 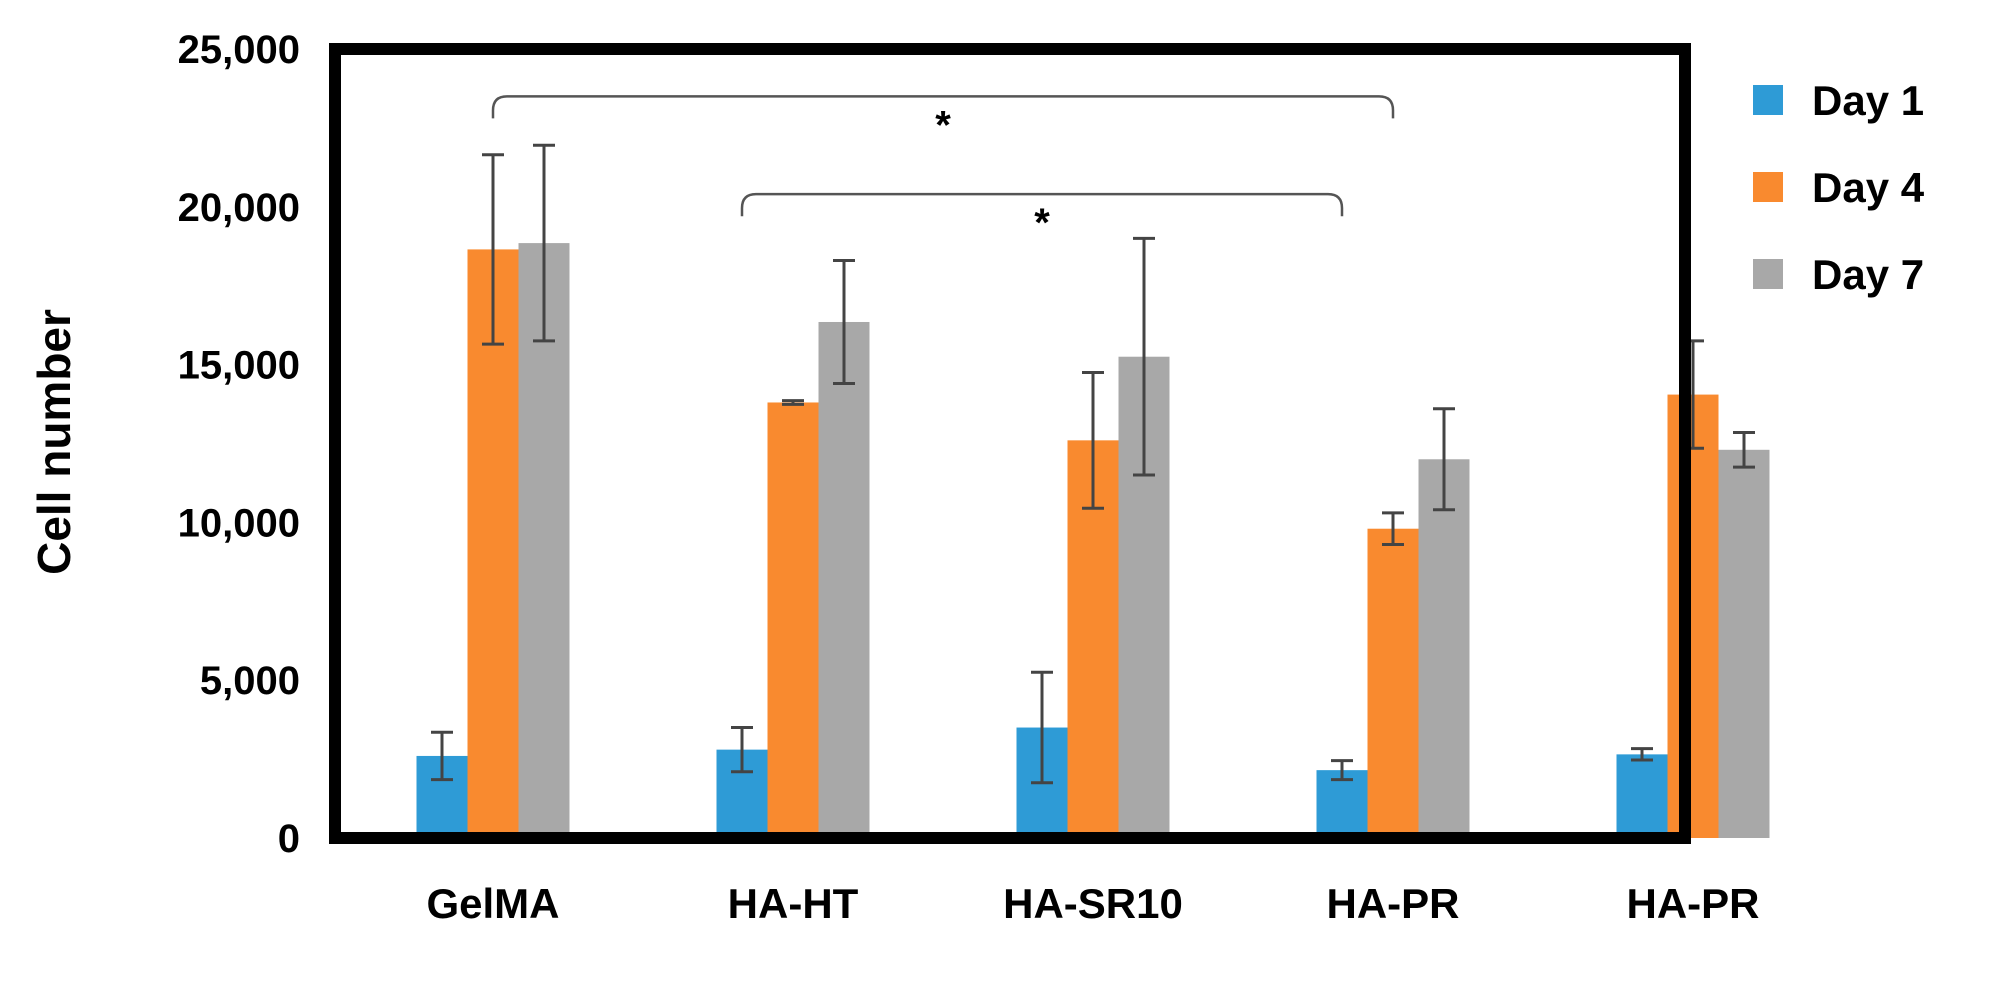 I want to click on legend-label-0: Day 1, so click(x=1868, y=100).